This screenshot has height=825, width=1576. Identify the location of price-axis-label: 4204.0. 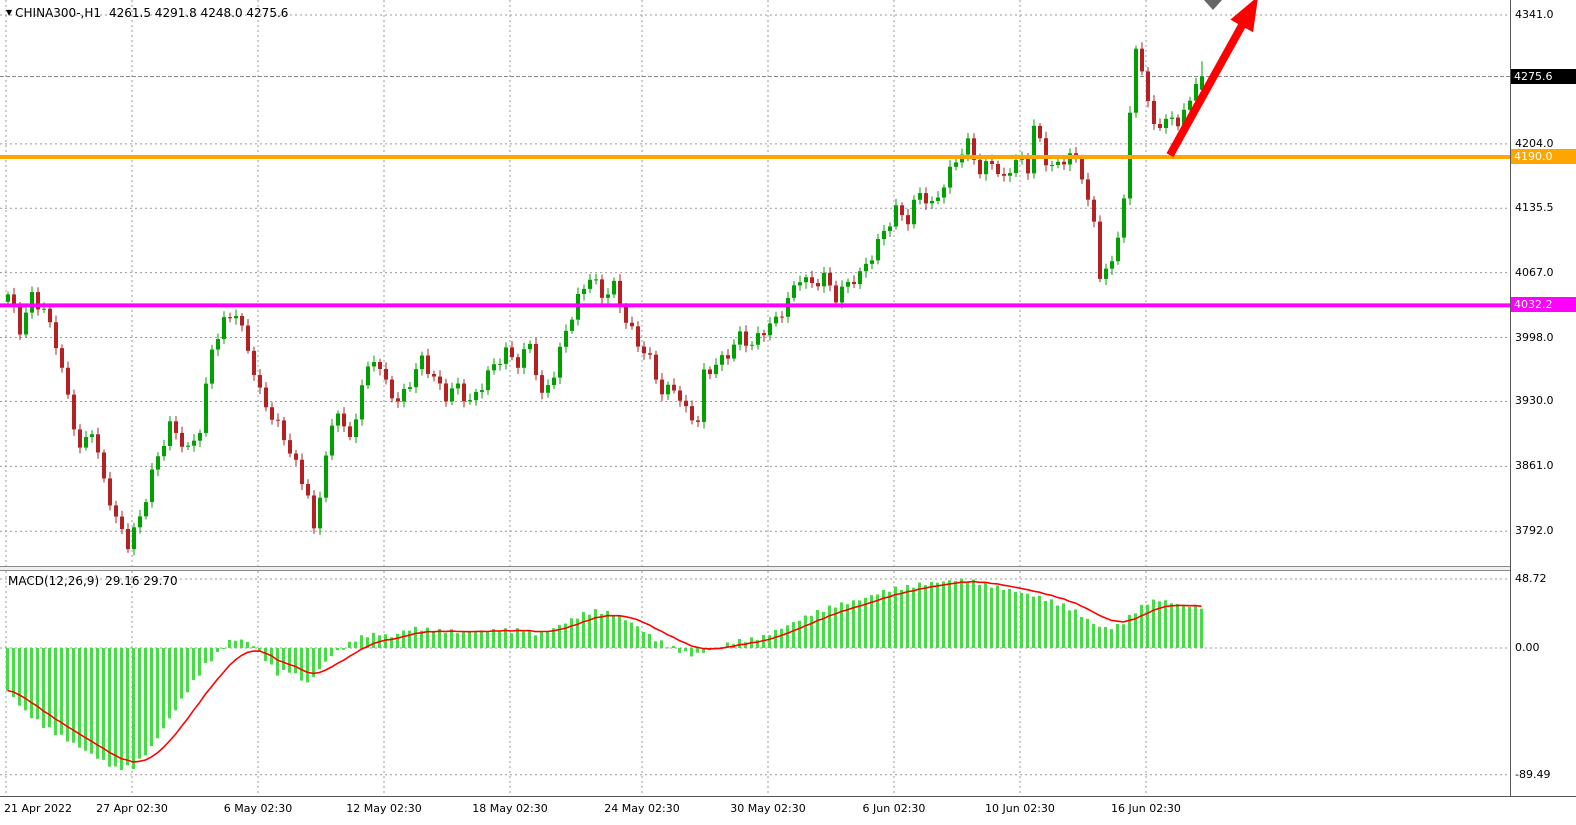
(1534, 143).